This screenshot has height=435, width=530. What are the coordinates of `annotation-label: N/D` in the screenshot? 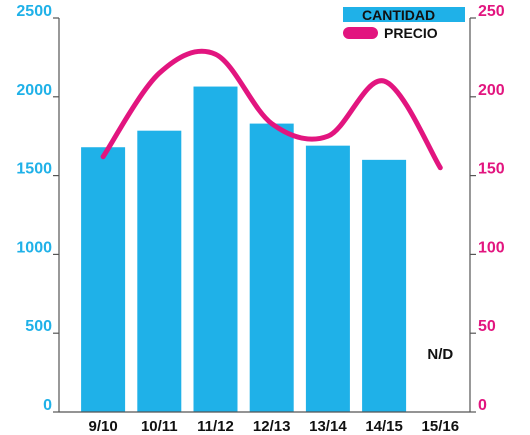 It's located at (440, 354).